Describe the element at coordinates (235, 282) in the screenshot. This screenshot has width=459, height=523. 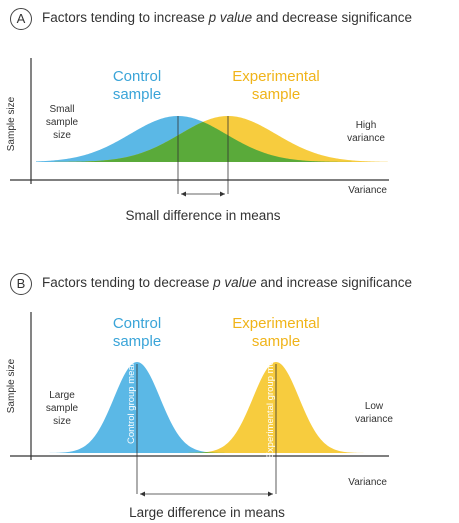
I see `panel-b-title-italic: p value` at that location.